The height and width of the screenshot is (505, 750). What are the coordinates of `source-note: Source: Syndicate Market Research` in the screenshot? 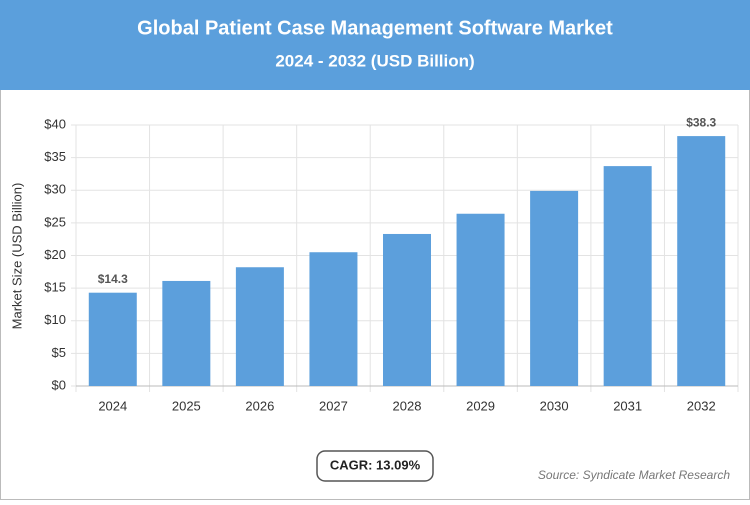 It's located at (634, 475).